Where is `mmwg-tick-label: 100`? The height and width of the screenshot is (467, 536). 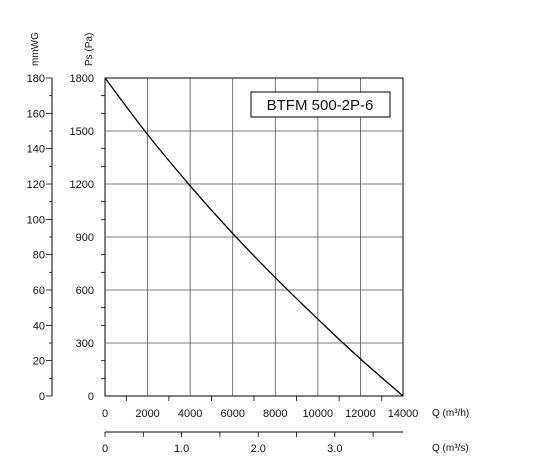 mmwg-tick-label: 100 is located at coordinates (36, 220).